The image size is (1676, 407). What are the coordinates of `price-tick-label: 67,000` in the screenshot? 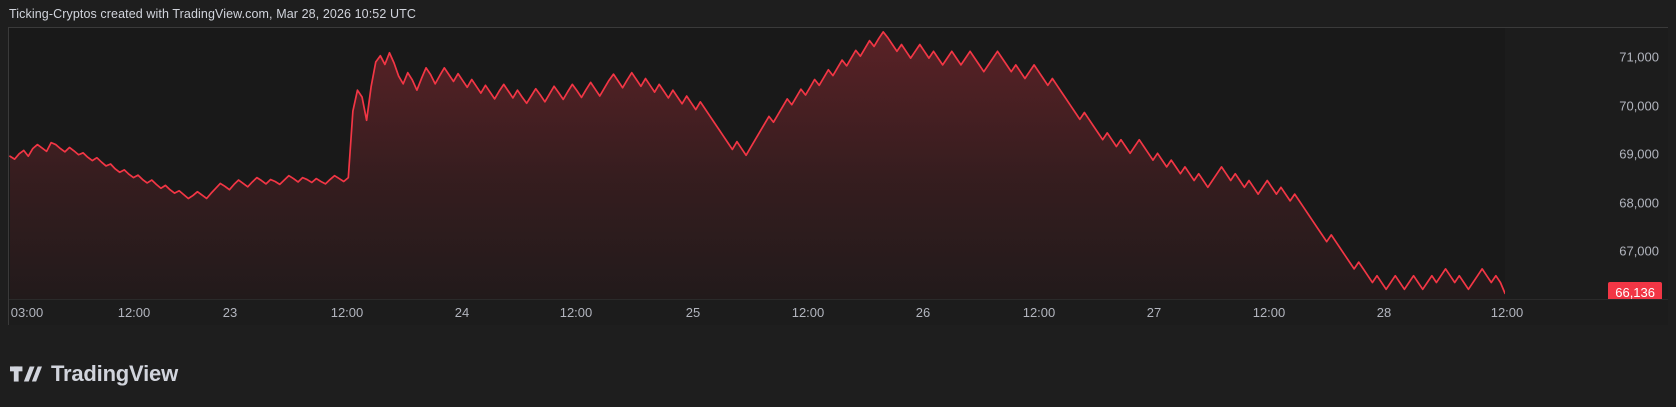 It's located at (1639, 251).